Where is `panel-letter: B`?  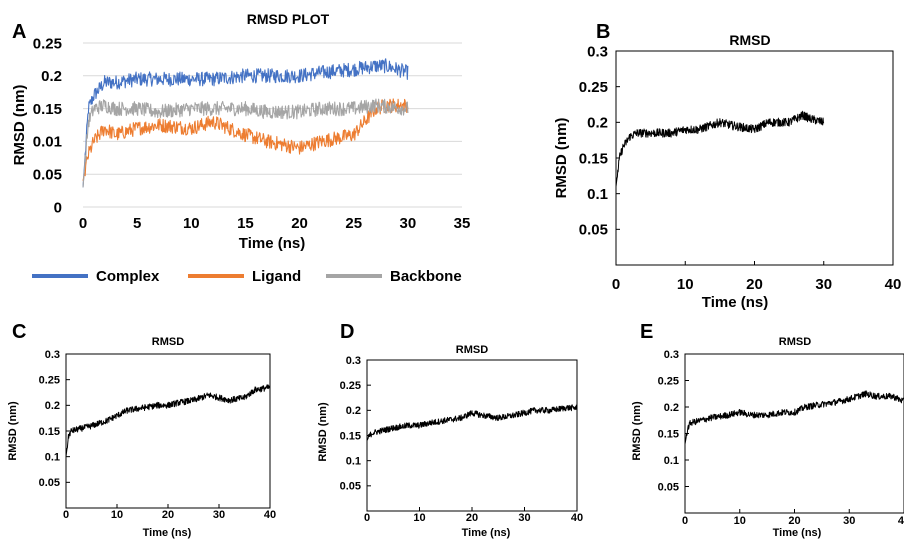 panel-letter: B is located at coordinates (603, 32).